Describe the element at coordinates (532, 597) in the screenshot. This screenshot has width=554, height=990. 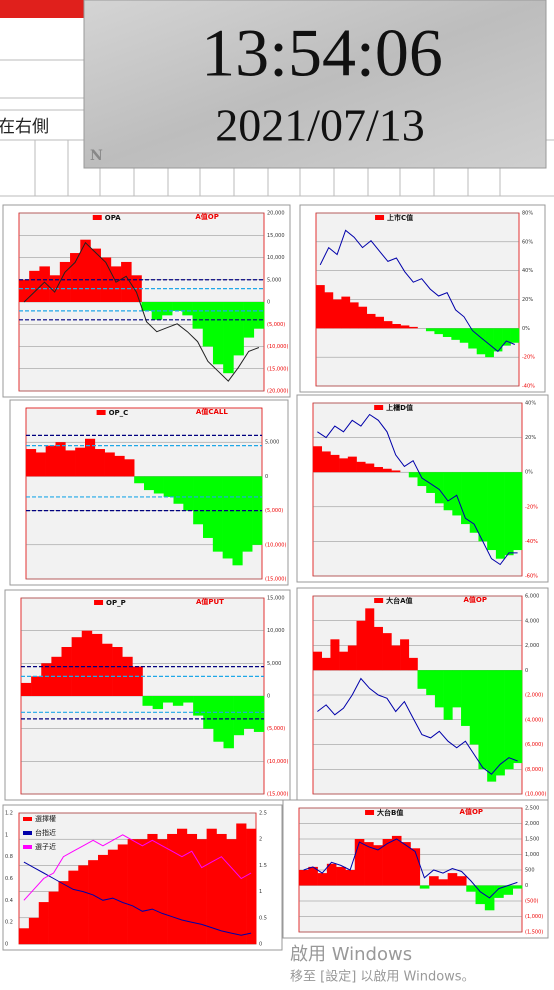
I see `y-tick-label: 6,000` at that location.